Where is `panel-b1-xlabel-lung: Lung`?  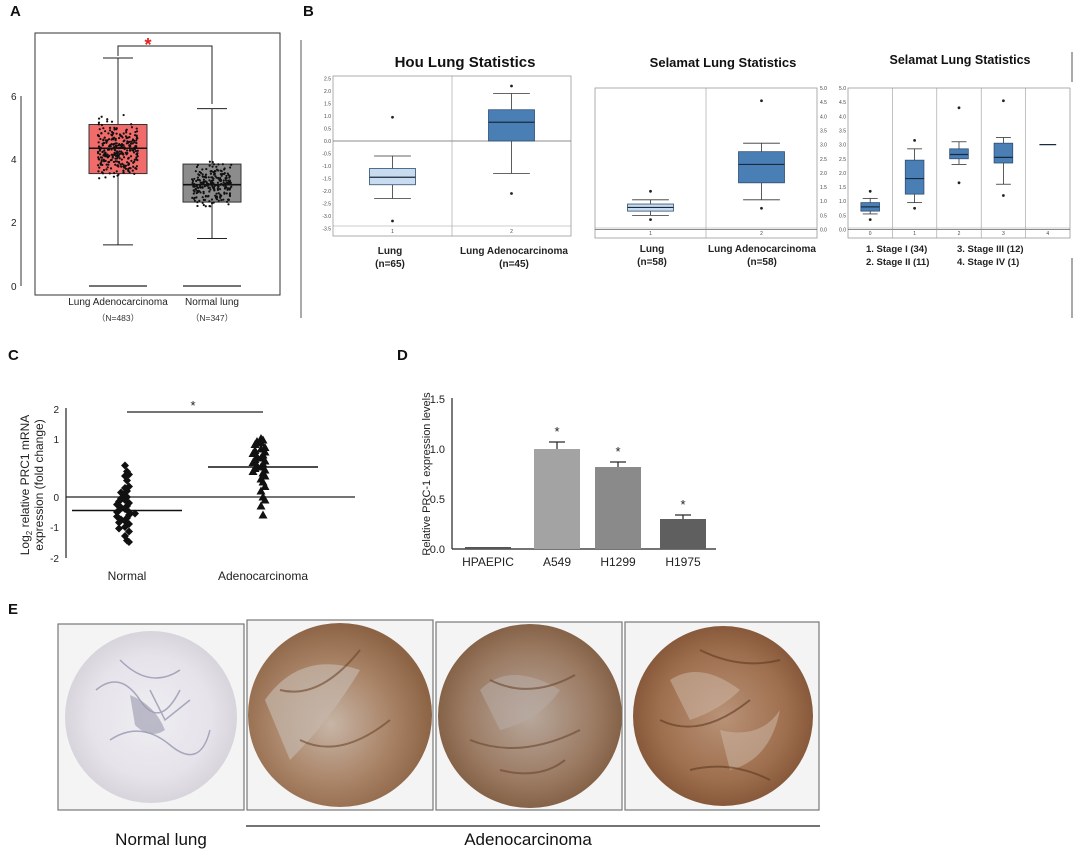
panel-b1-xlabel-lung: Lung is located at coordinates (390, 251).